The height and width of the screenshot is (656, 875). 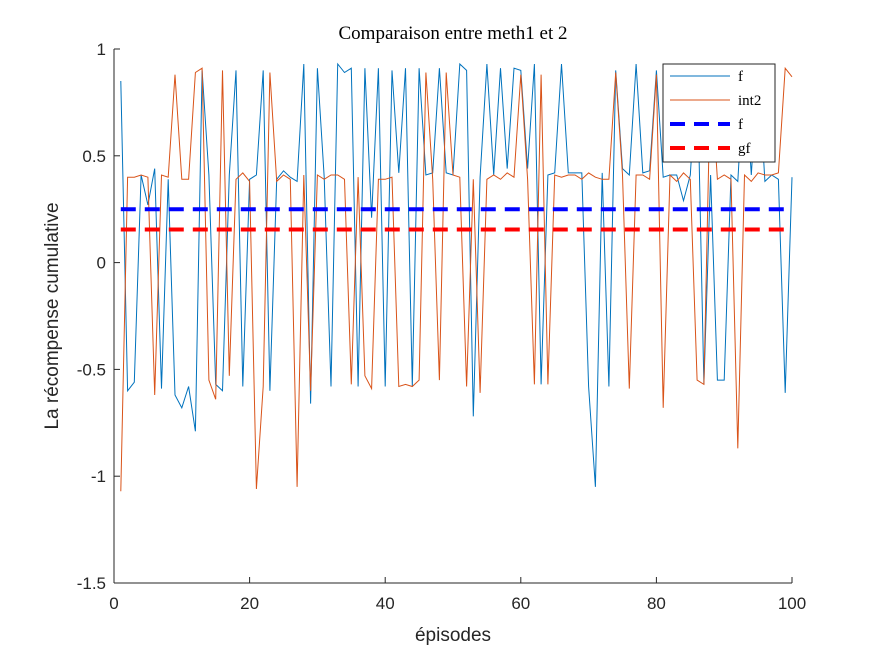 I want to click on x-axis-label: épisodes, so click(x=453, y=635).